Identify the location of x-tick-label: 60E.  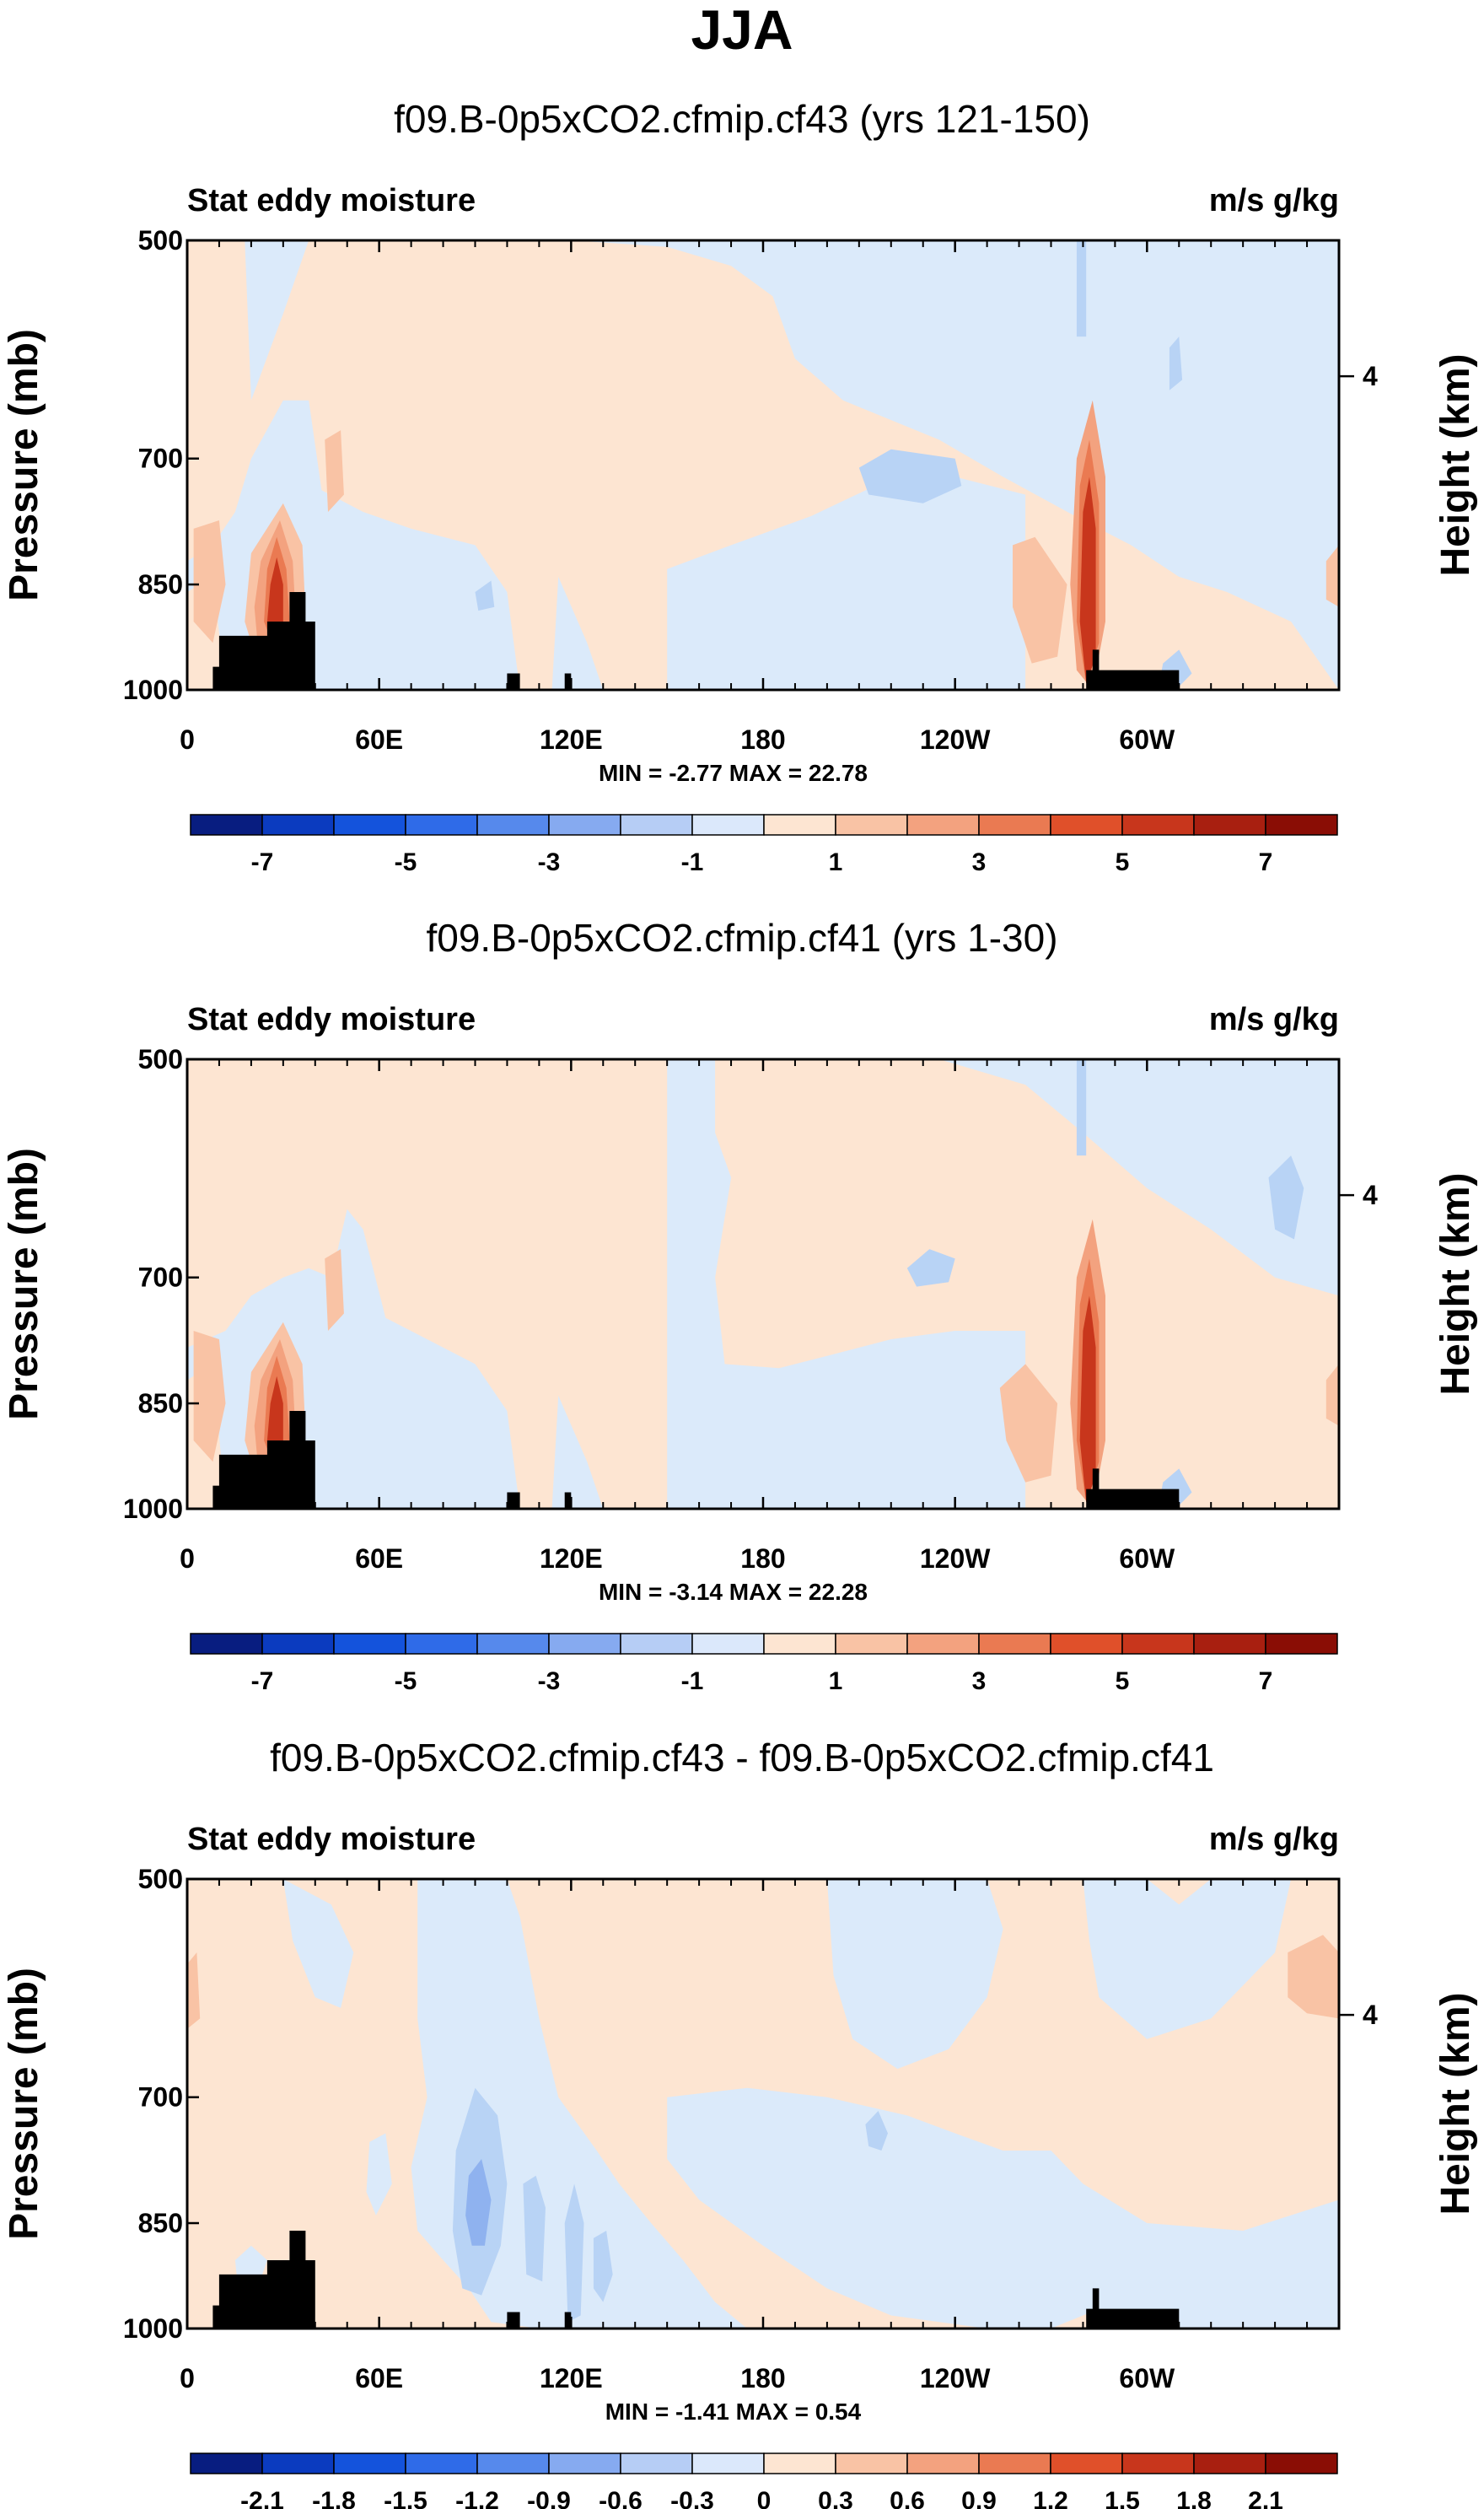
(379, 2378).